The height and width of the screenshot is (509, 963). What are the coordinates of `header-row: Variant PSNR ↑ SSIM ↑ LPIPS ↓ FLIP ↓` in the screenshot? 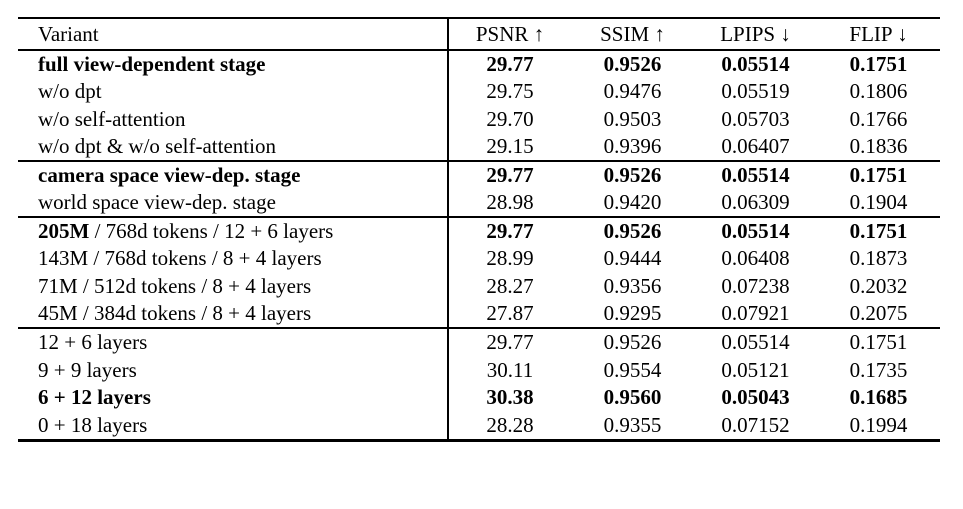 It's located at (479, 34).